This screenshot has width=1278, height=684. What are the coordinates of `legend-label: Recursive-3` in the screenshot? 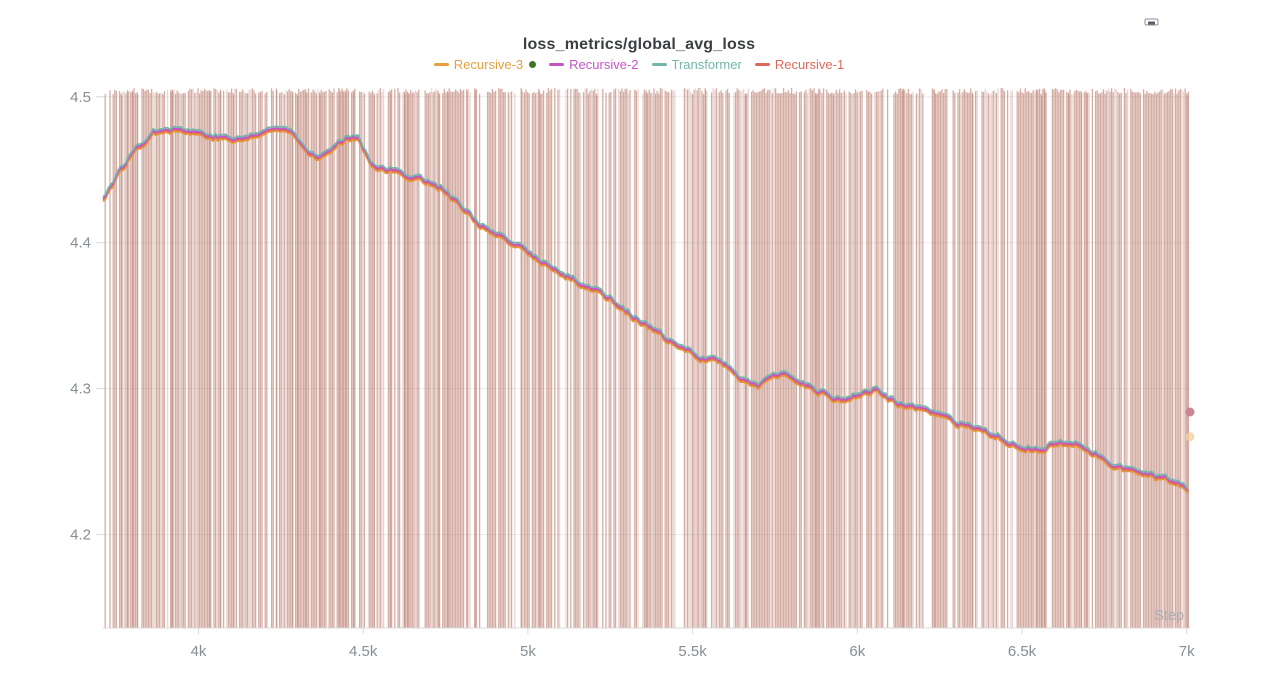 It's located at (488, 64).